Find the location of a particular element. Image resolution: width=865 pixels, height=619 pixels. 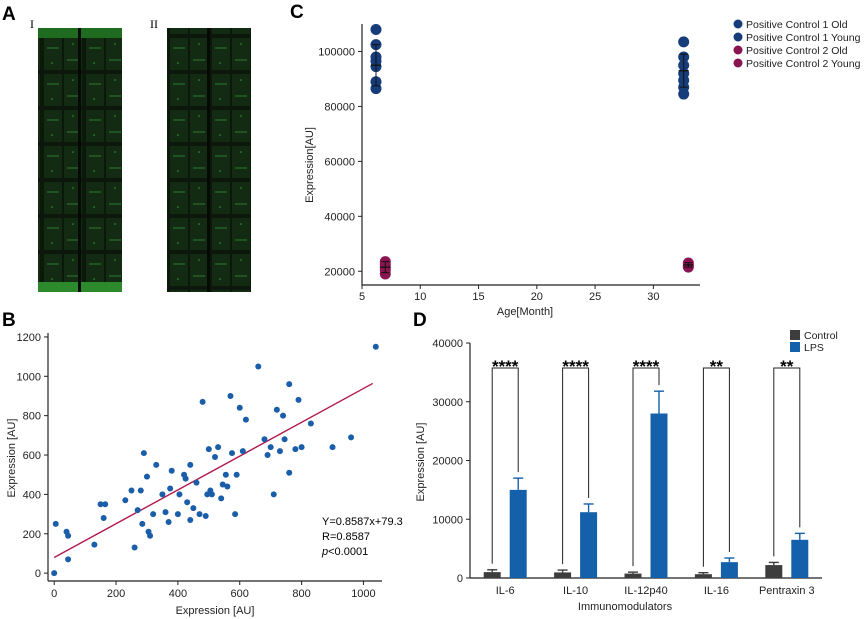

y-tick-label: 0 is located at coordinates (38, 574).